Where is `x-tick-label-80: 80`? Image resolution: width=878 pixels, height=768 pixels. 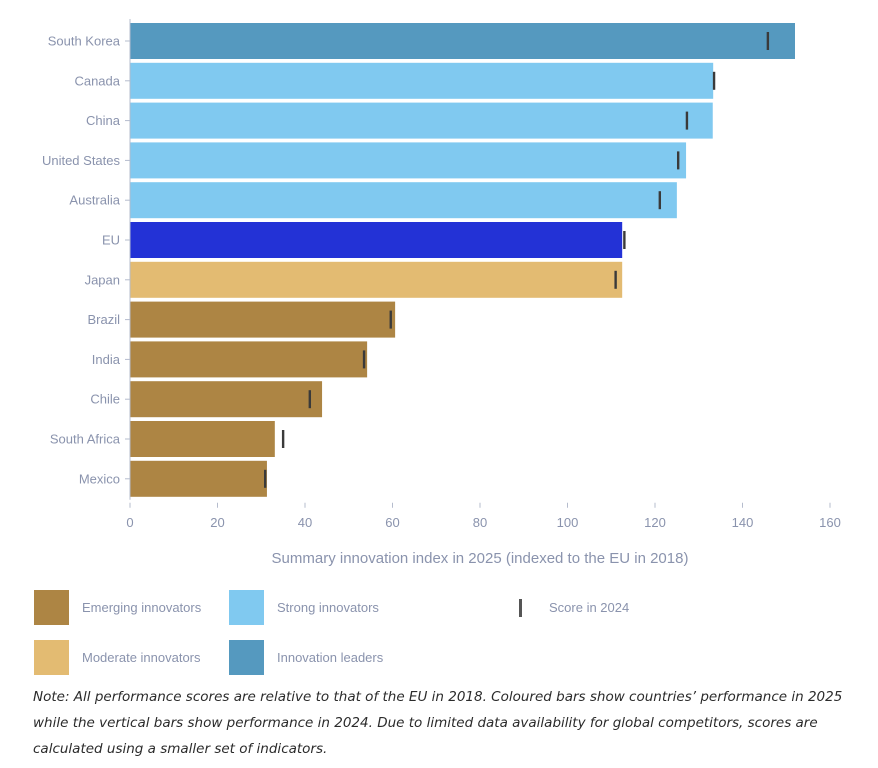
x-tick-label-80: 80 is located at coordinates (480, 522).